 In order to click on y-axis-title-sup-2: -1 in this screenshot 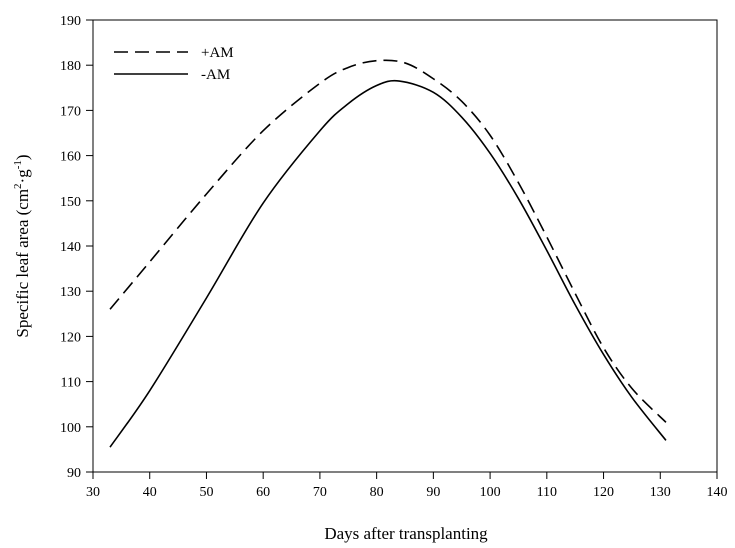, I will do `click(18, 164)`.